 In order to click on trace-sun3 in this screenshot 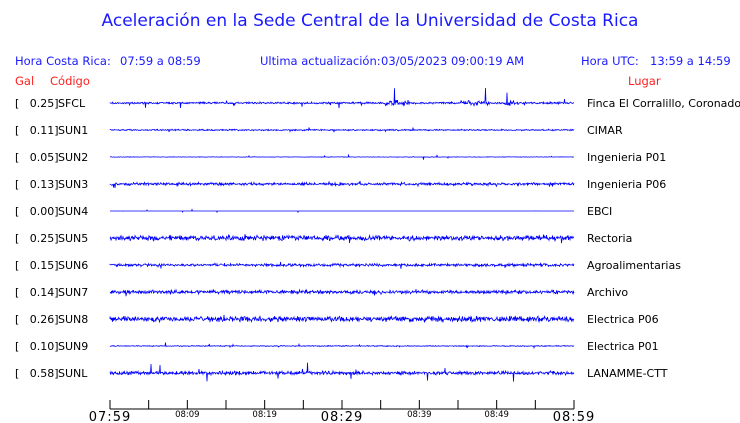, I will do `click(342, 184)`.